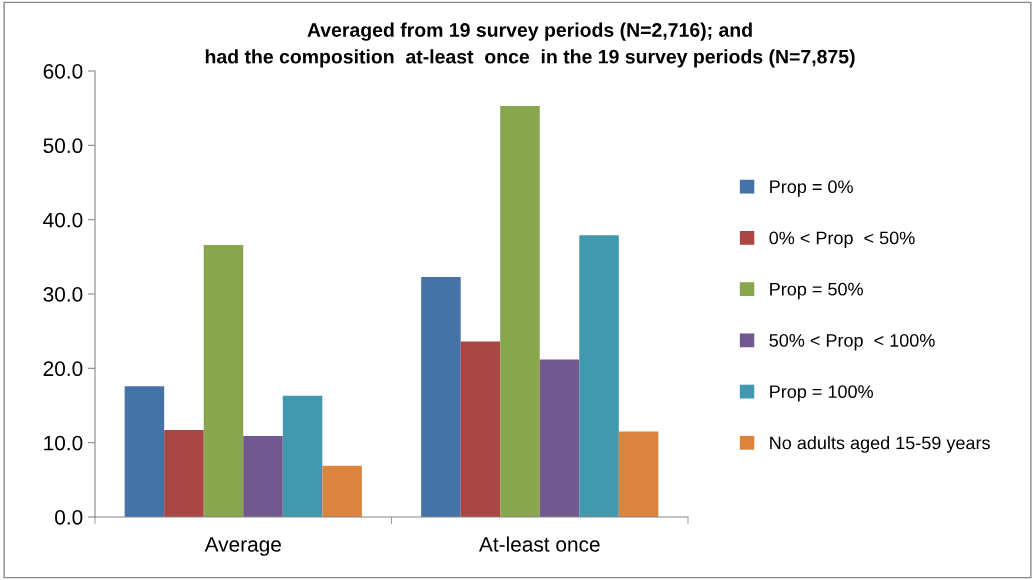 This screenshot has height=580, width=1035. Describe the element at coordinates (63, 220) in the screenshot. I see `y-tick-label: 40.0` at that location.